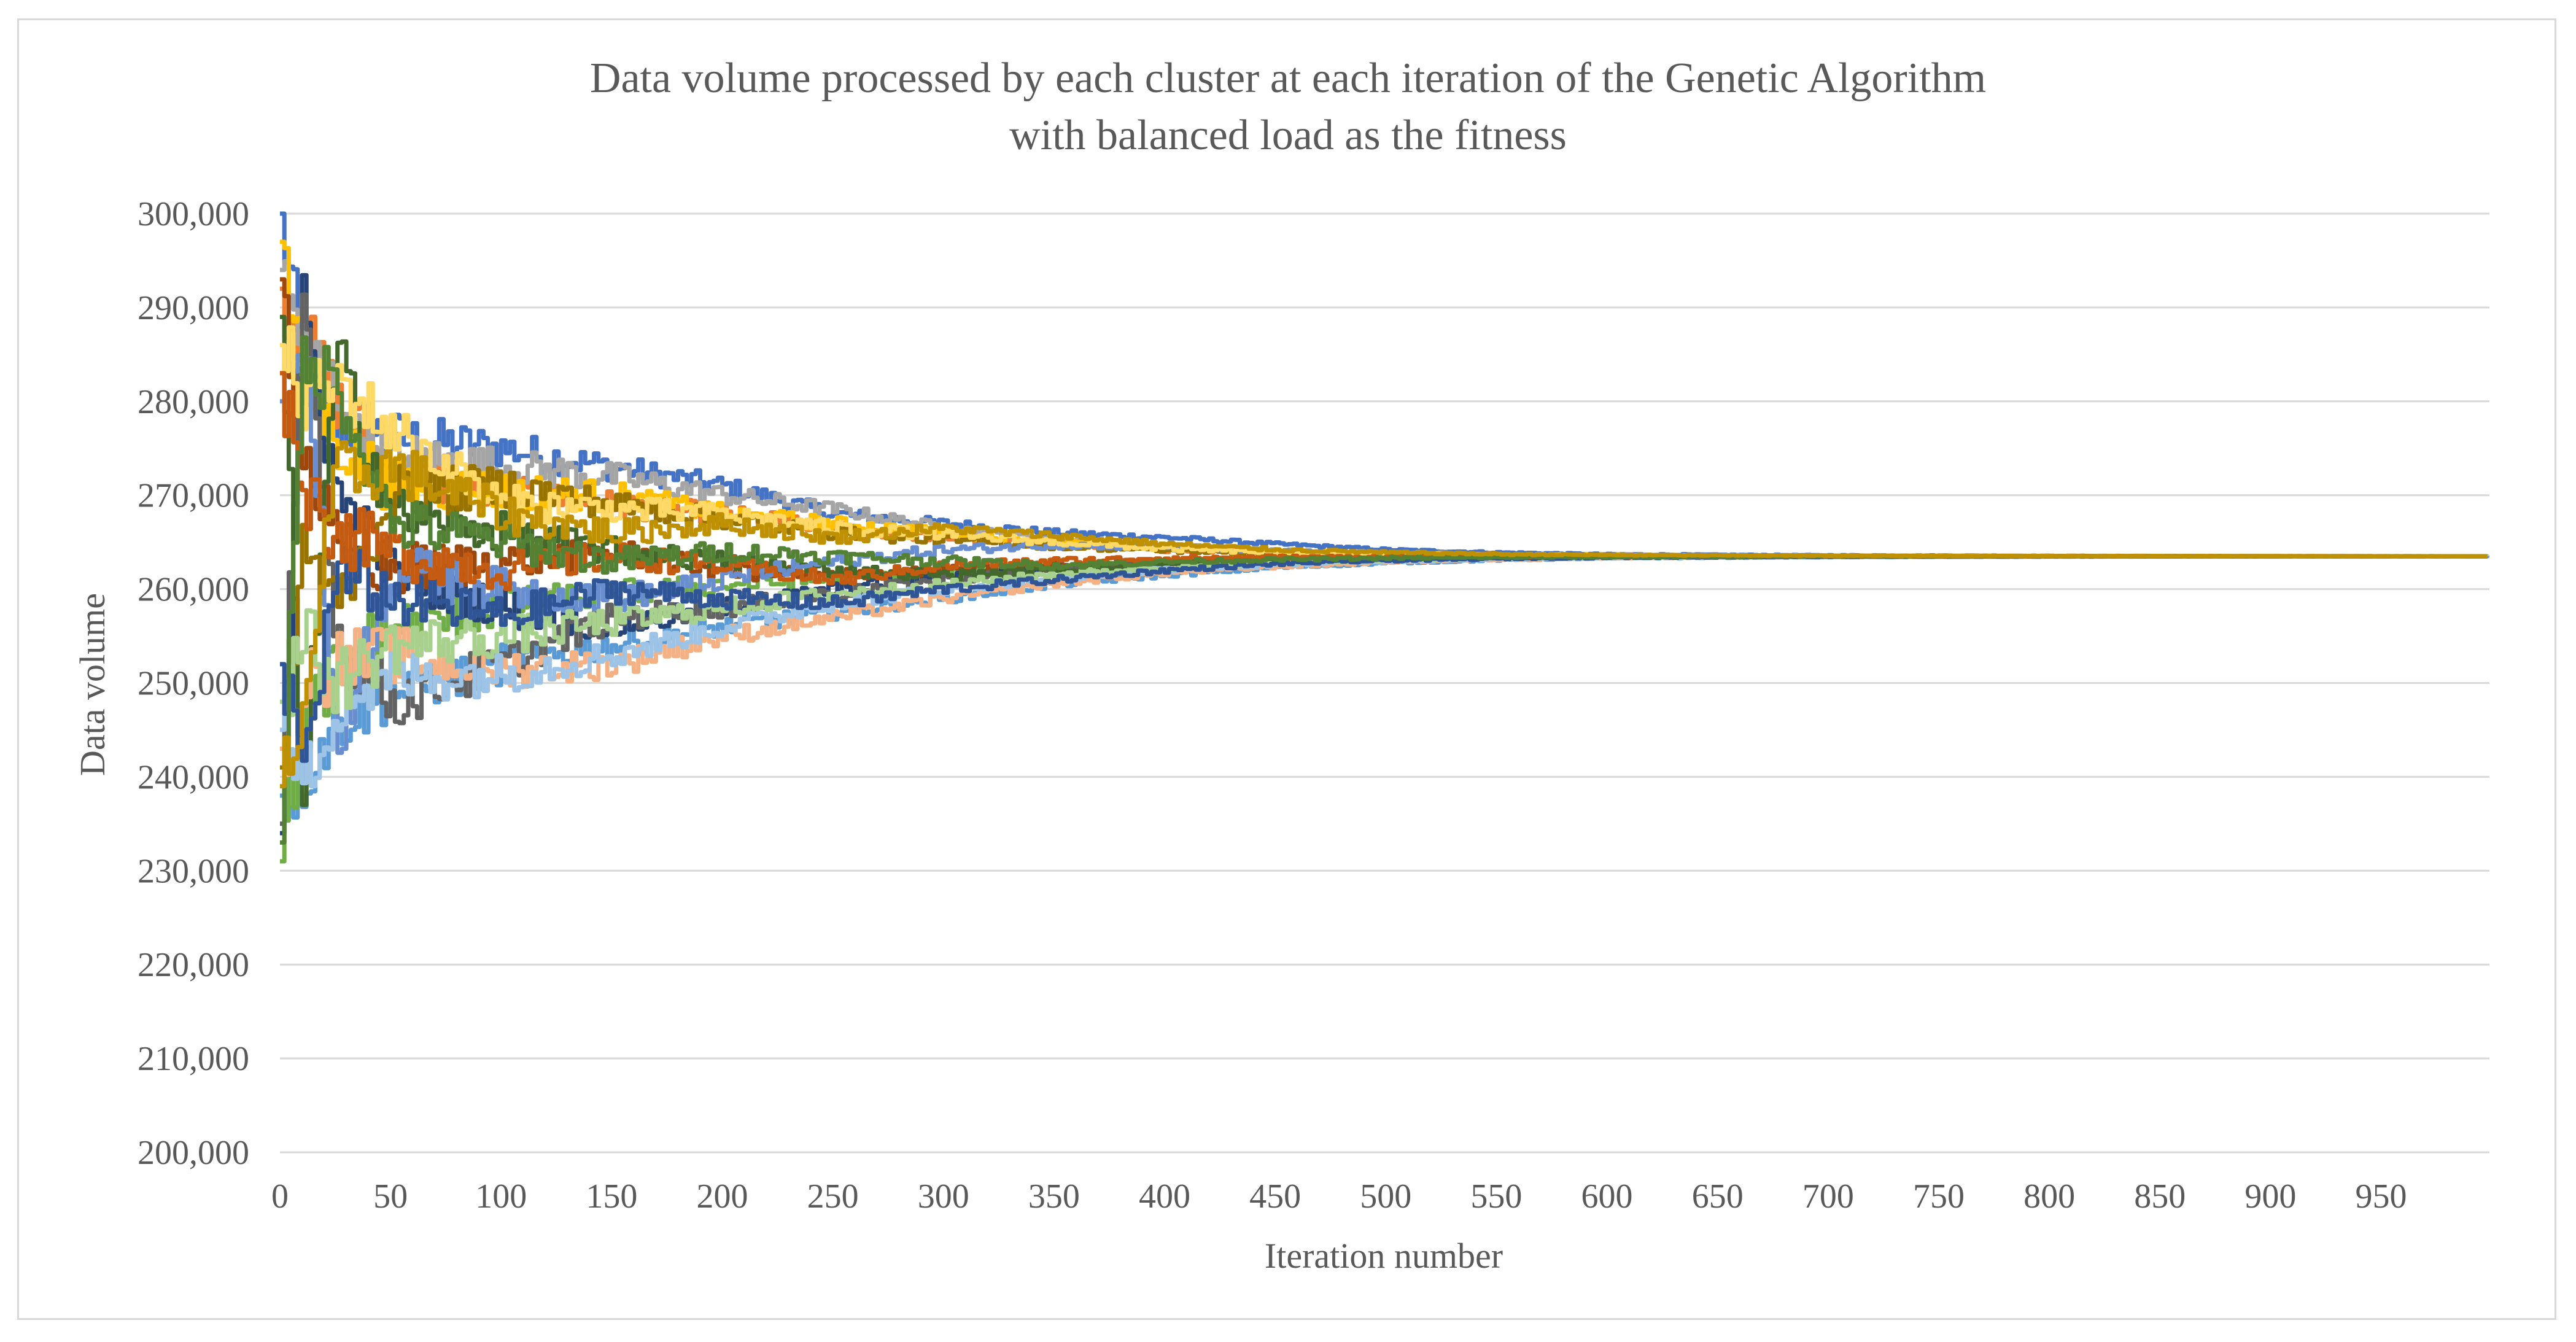 The height and width of the screenshot is (1342, 2576). Describe the element at coordinates (193, 871) in the screenshot. I see `y-tick-label: 230,000` at that location.